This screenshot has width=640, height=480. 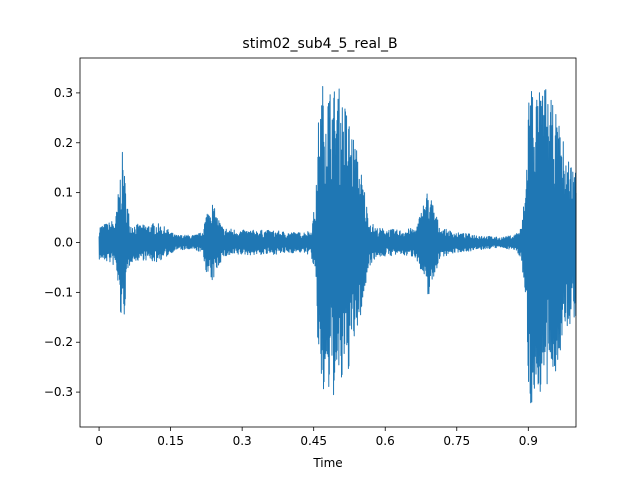 What do you see at coordinates (385, 441) in the screenshot?
I see `x-tick-label: 0.6` at bounding box center [385, 441].